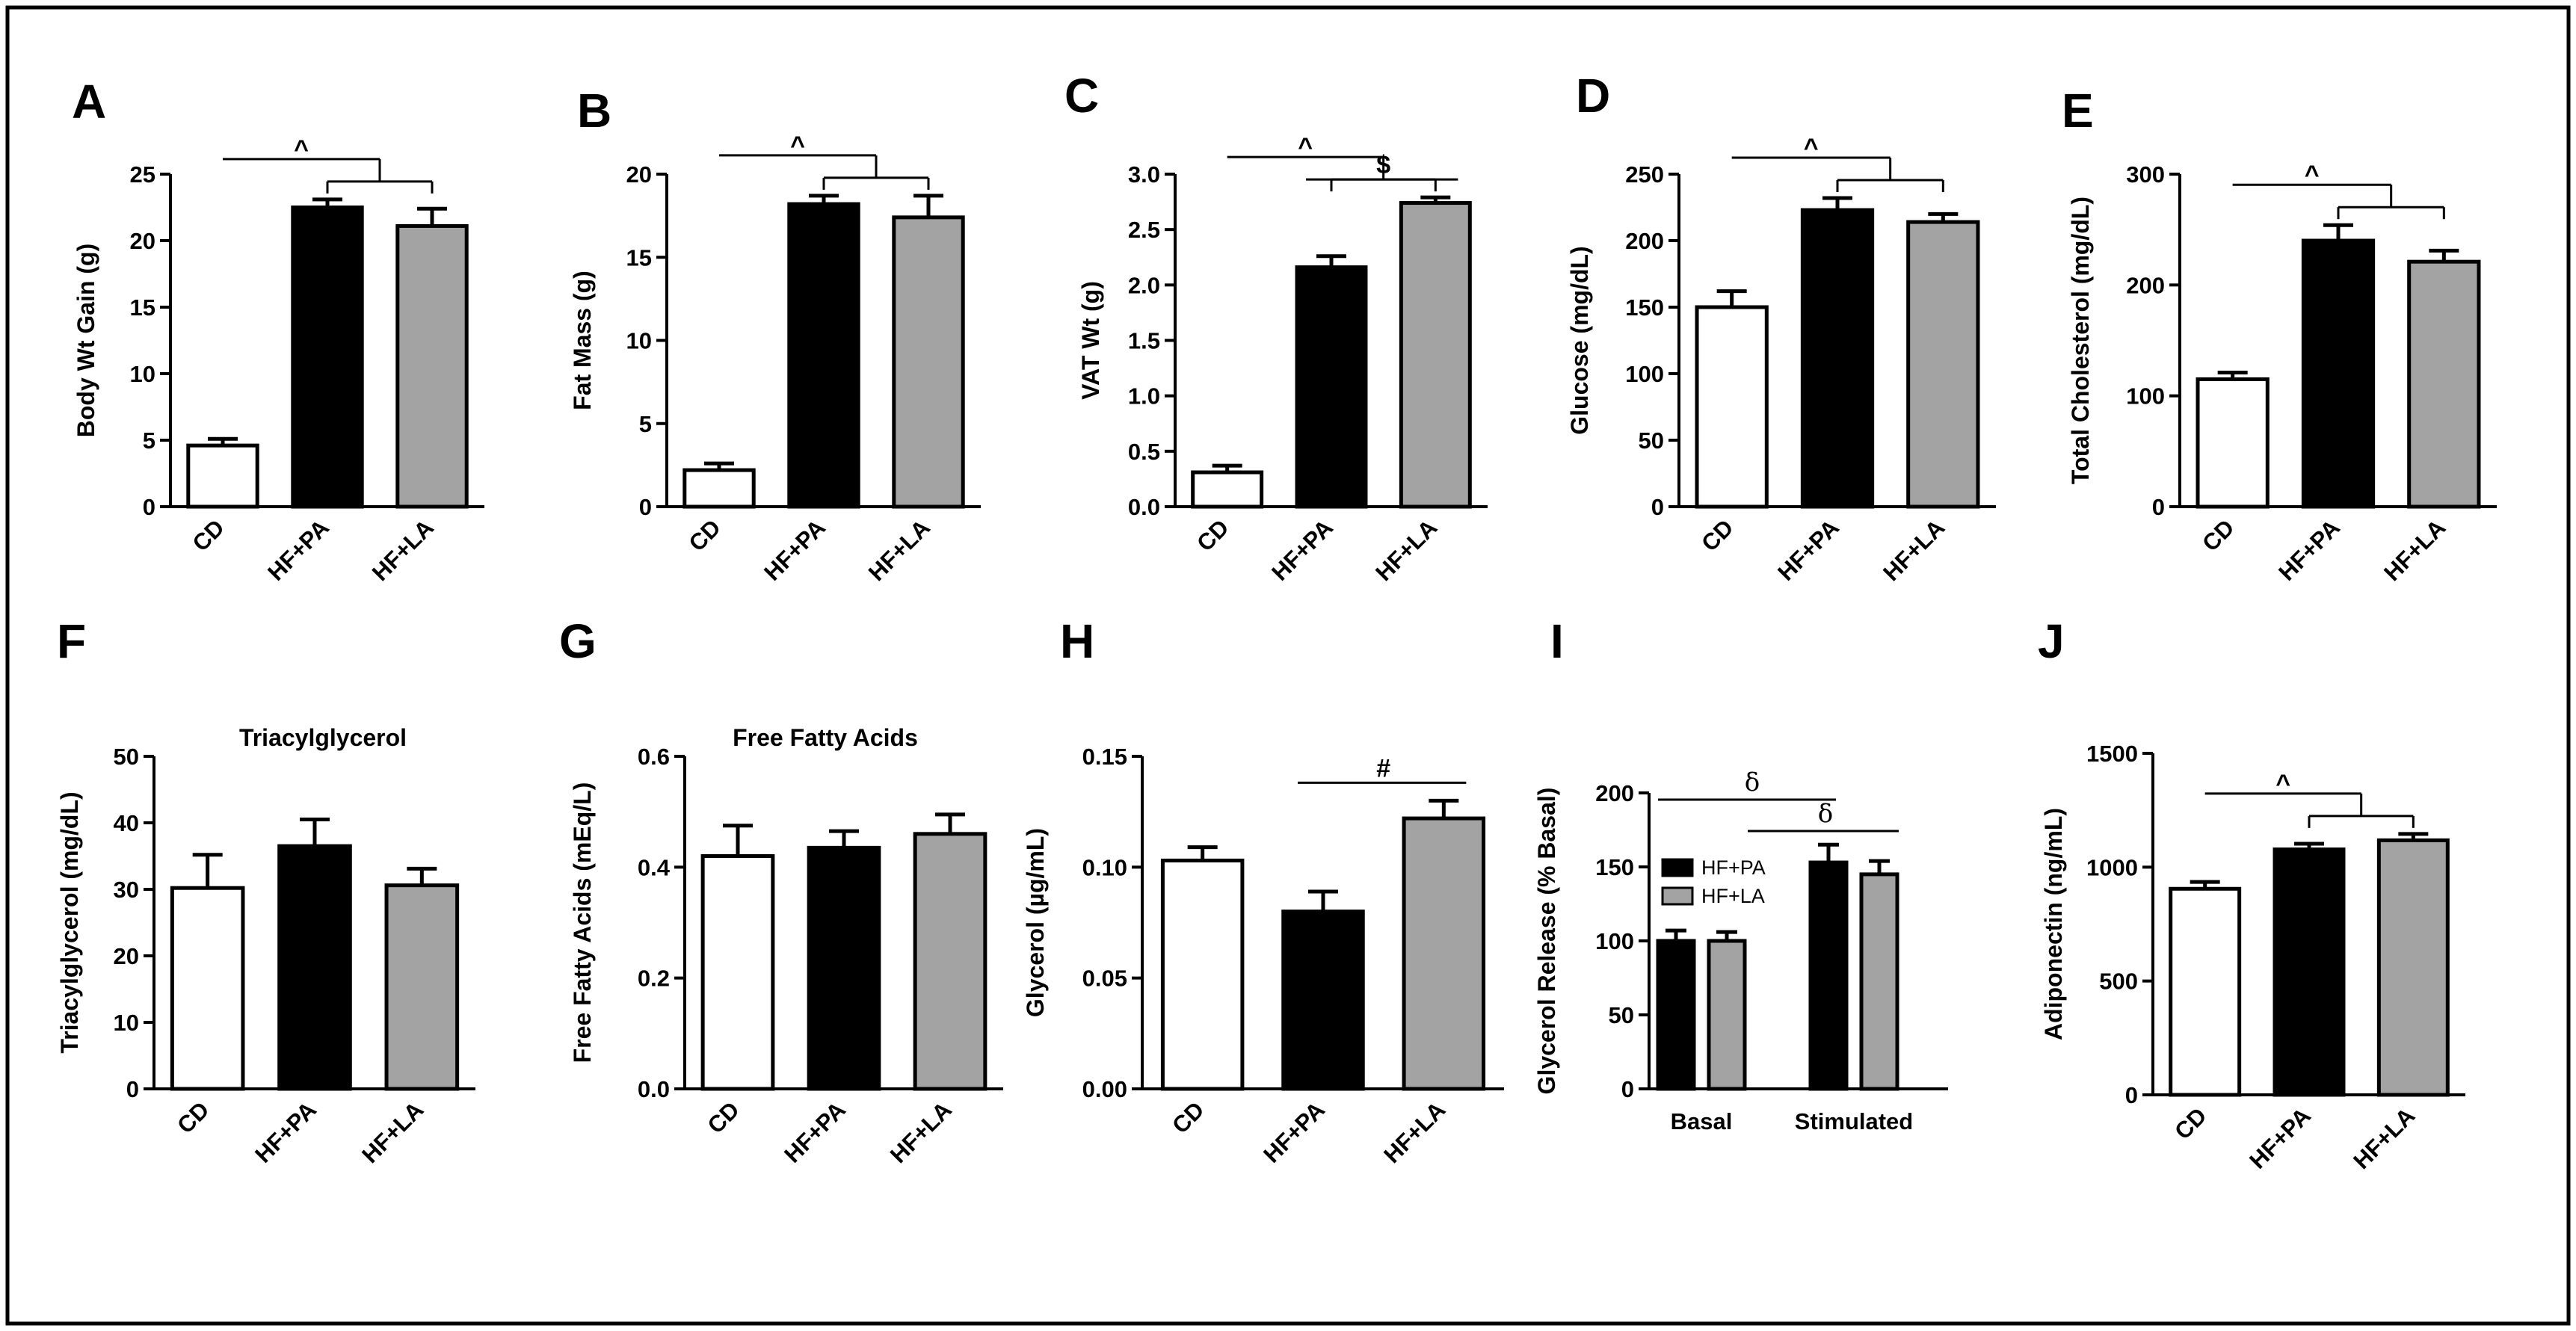 This screenshot has width=2576, height=1331. What do you see at coordinates (86, 341) in the screenshot?
I see `y-axis-label: Body Wt Gain (g)` at bounding box center [86, 341].